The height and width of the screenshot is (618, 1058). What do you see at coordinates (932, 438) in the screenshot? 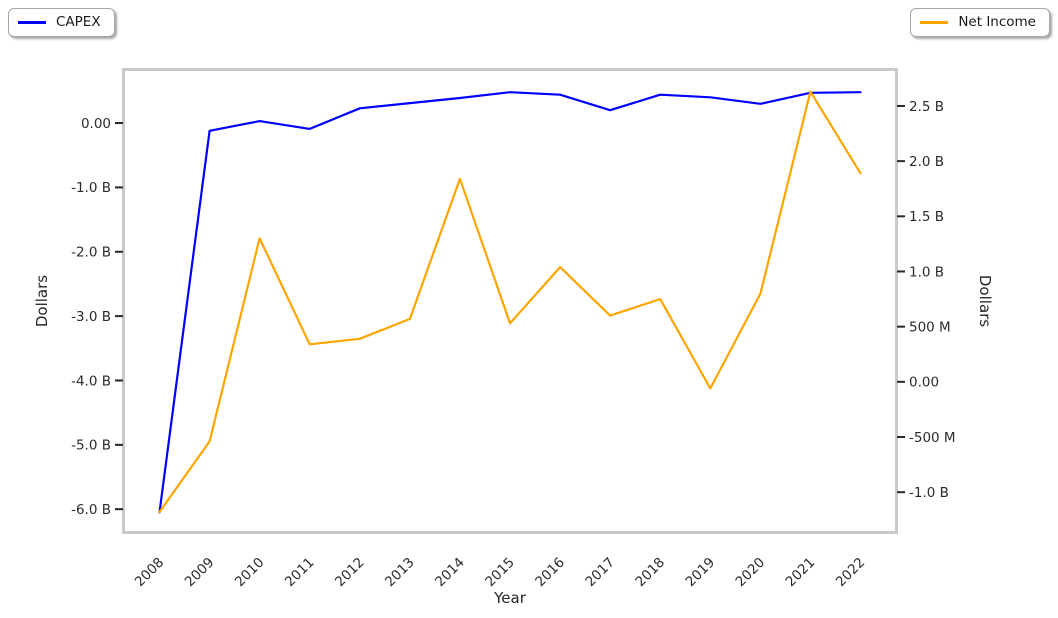
I see `right-y-tick-label: -500 M` at bounding box center [932, 438].